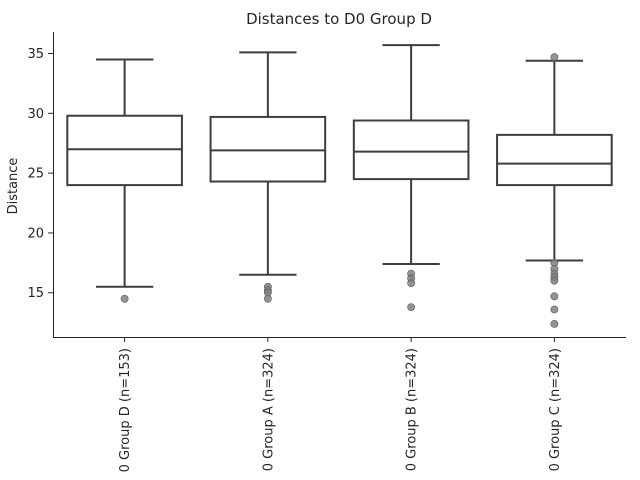  Describe the element at coordinates (125, 410) in the screenshot. I see `x-tick-label: 0 Group D (n=153)` at that location.